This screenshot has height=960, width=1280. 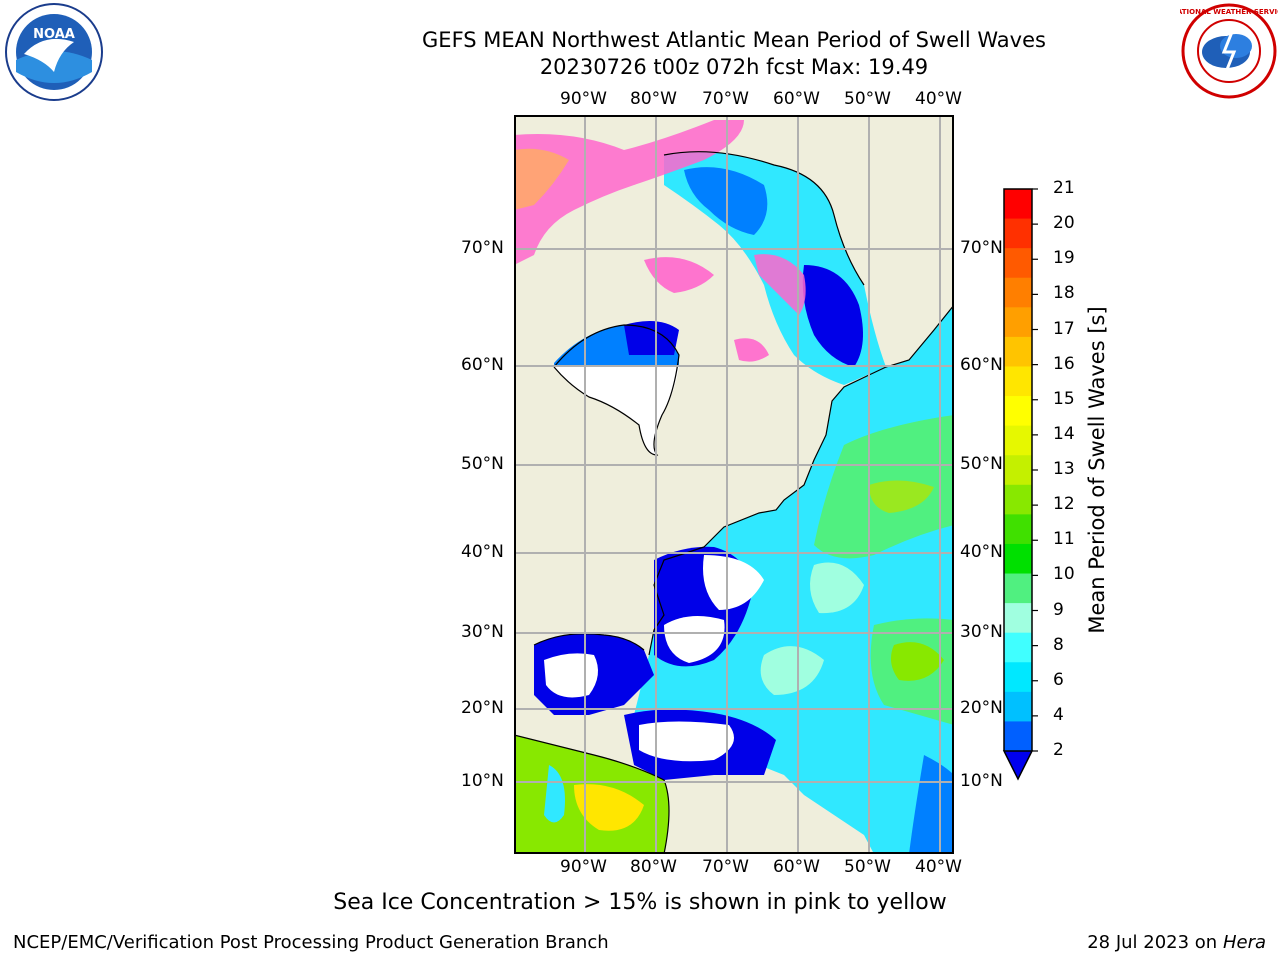 I want to click on lon-label-top: 60°W, so click(x=796, y=99).